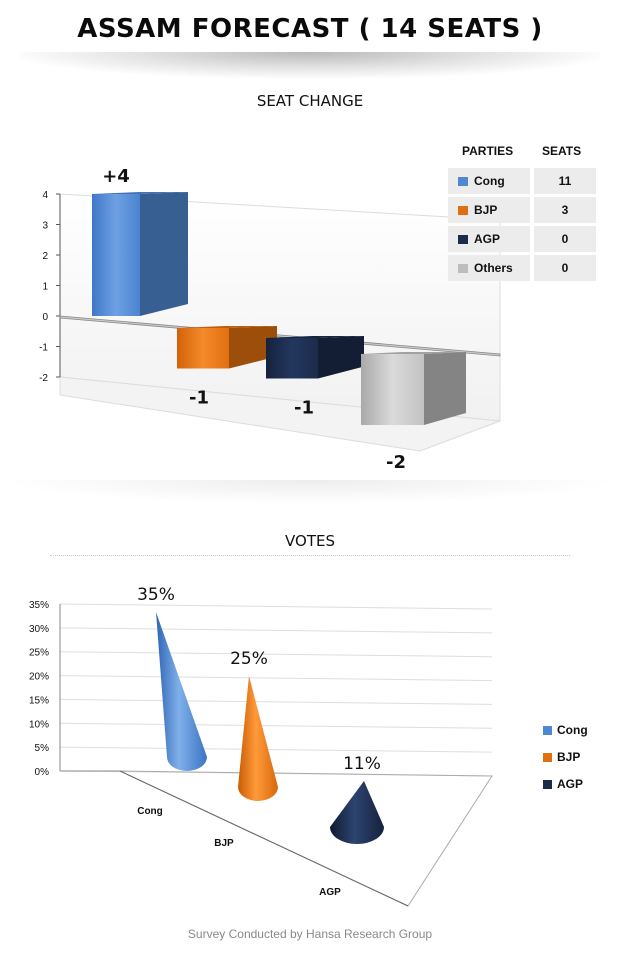 The width and height of the screenshot is (620, 955). I want to click on y-tick-label: -2, so click(43, 378).